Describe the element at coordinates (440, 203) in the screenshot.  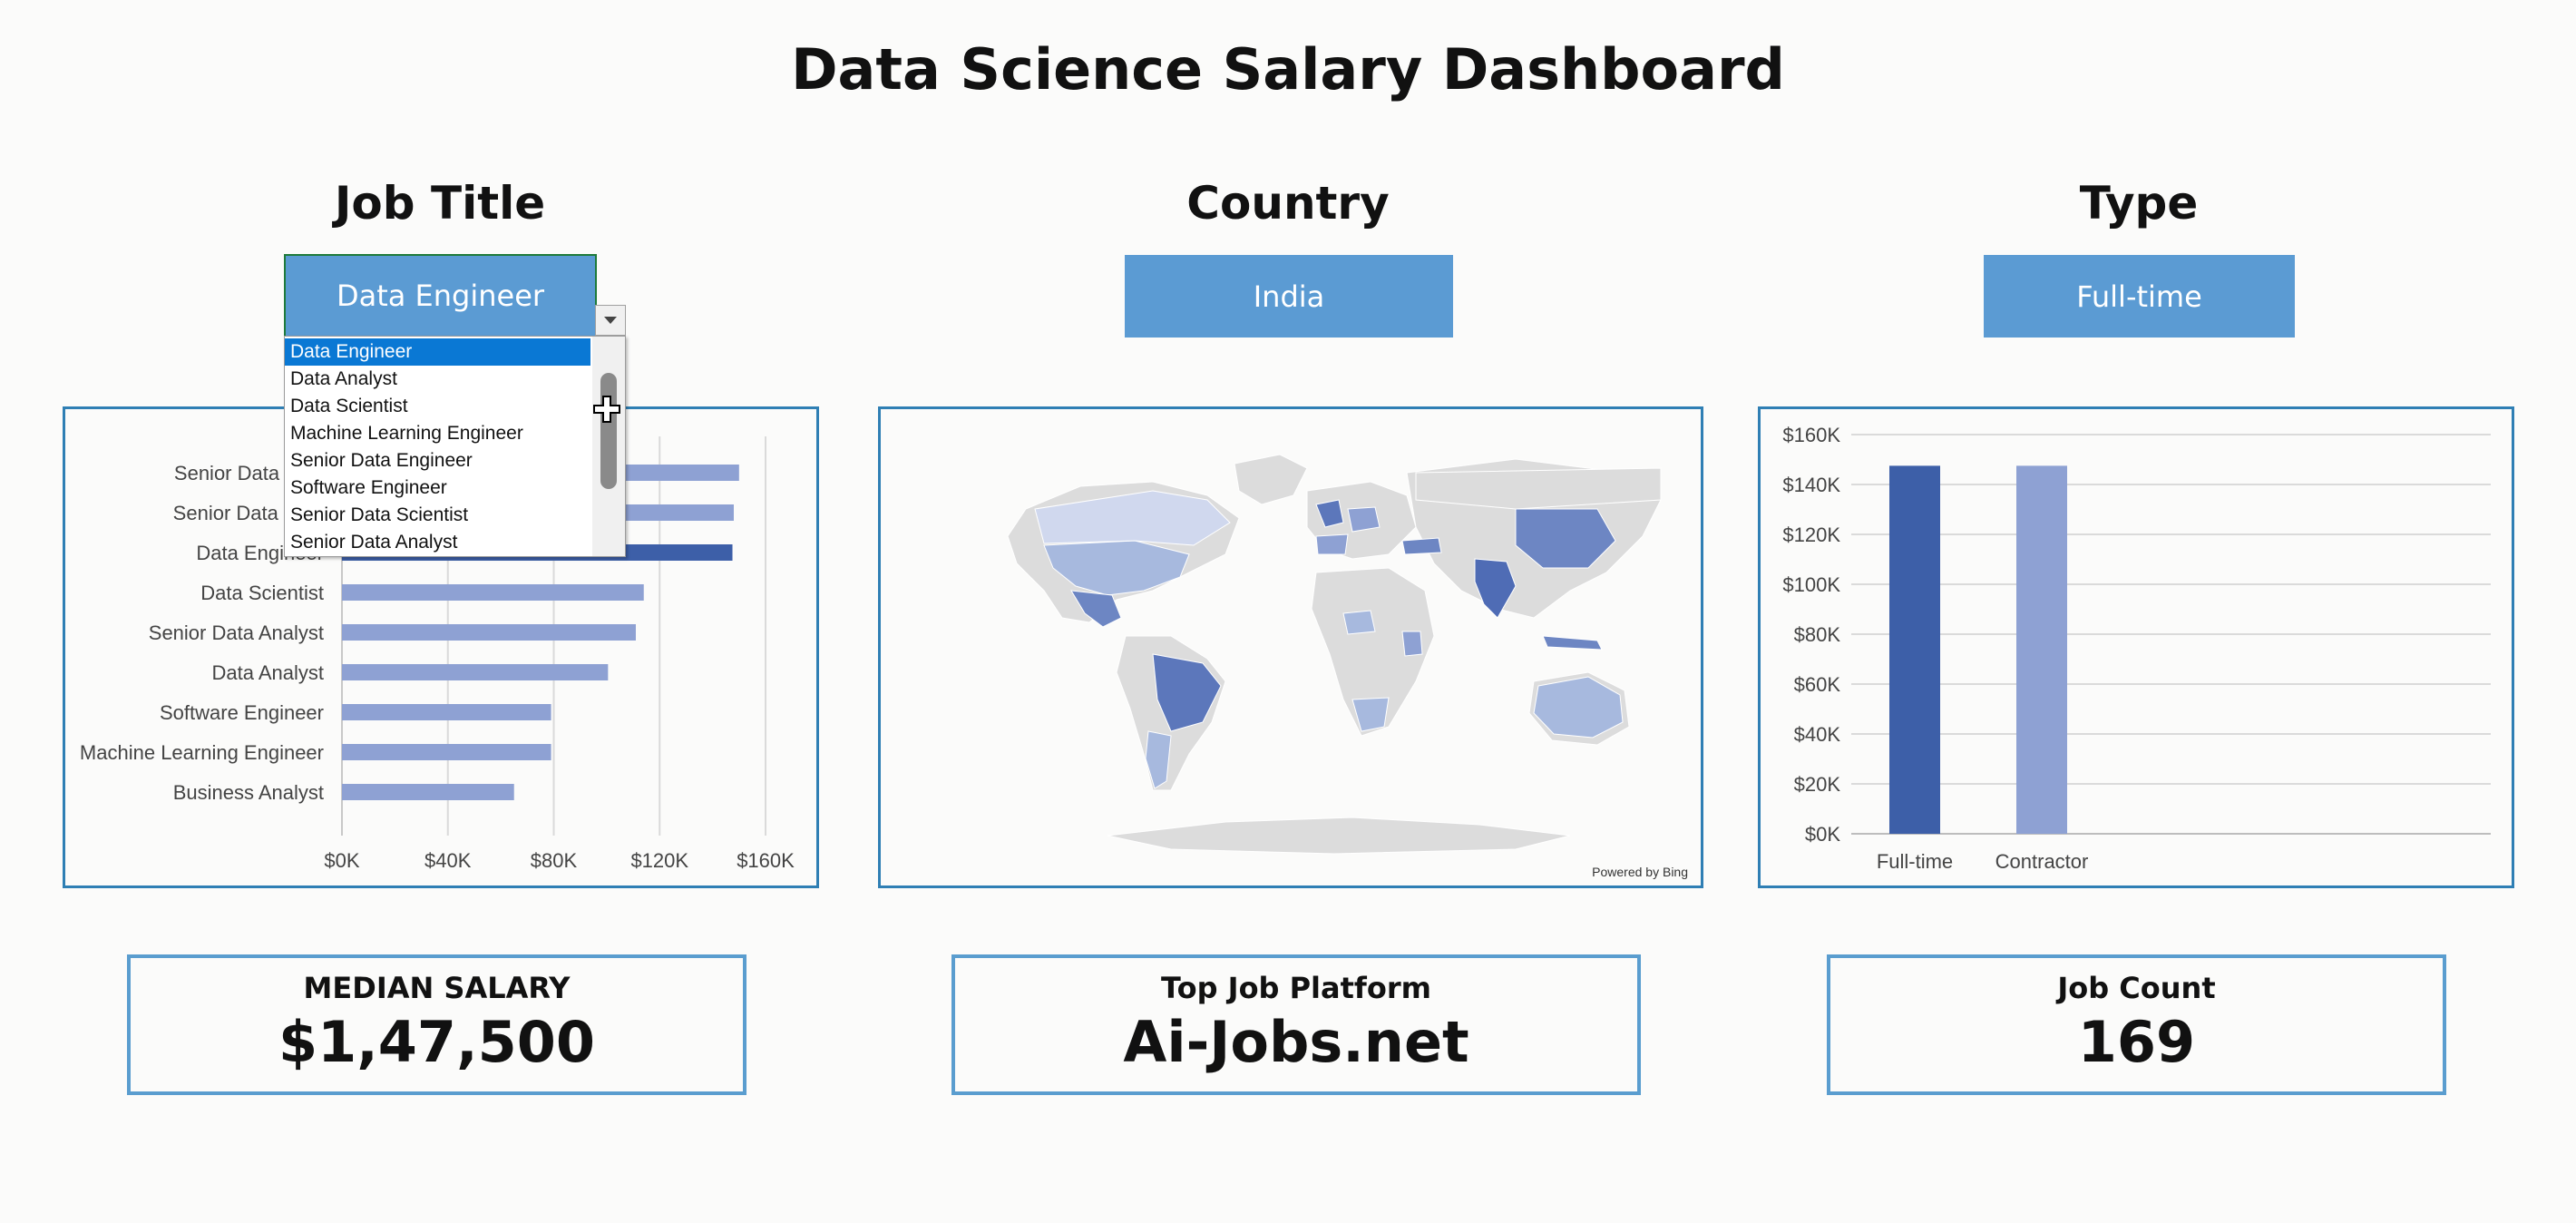
I see `job-title-label: Job Title` at that location.